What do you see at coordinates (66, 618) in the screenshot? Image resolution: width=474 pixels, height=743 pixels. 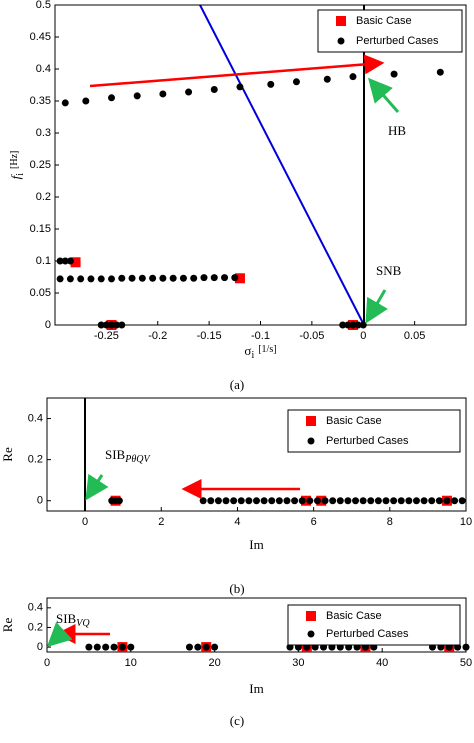 I see `annotation-text: SIB` at bounding box center [66, 618].